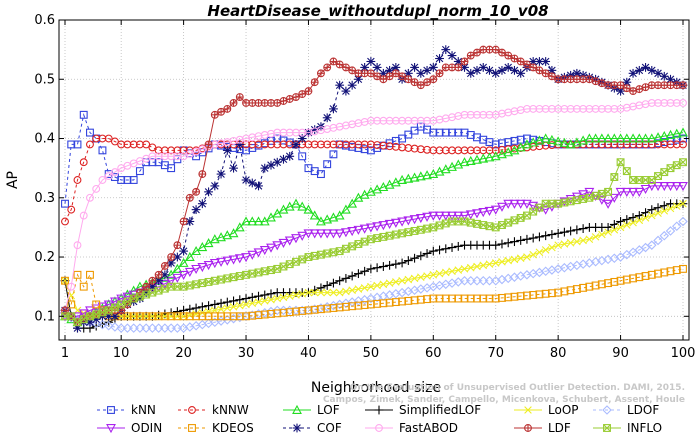 The image size is (698, 434). Describe the element at coordinates (627, 427) in the screenshot. I see `legend-item-inflo: INFLO` at that location.